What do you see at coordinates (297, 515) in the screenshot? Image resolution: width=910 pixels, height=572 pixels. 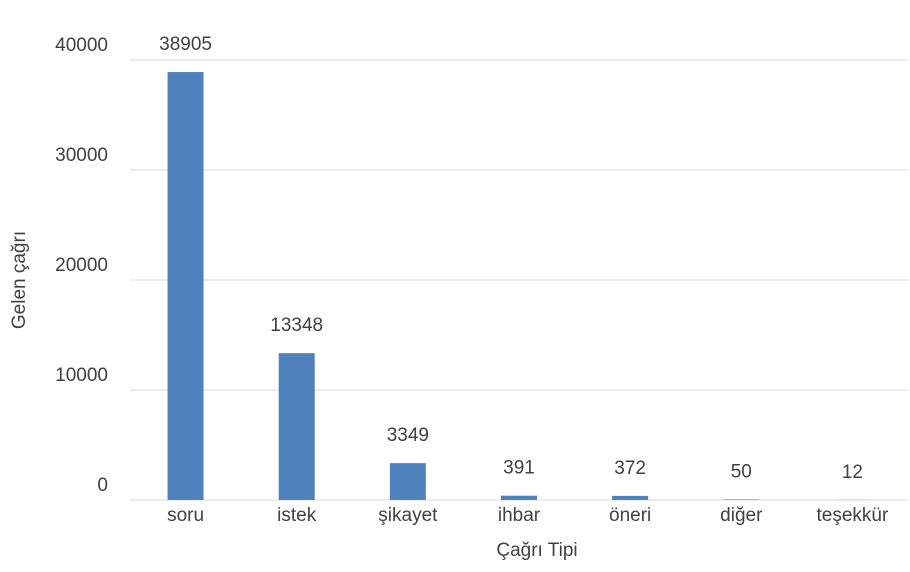 I see `x-tick-label: istek` at bounding box center [297, 515].